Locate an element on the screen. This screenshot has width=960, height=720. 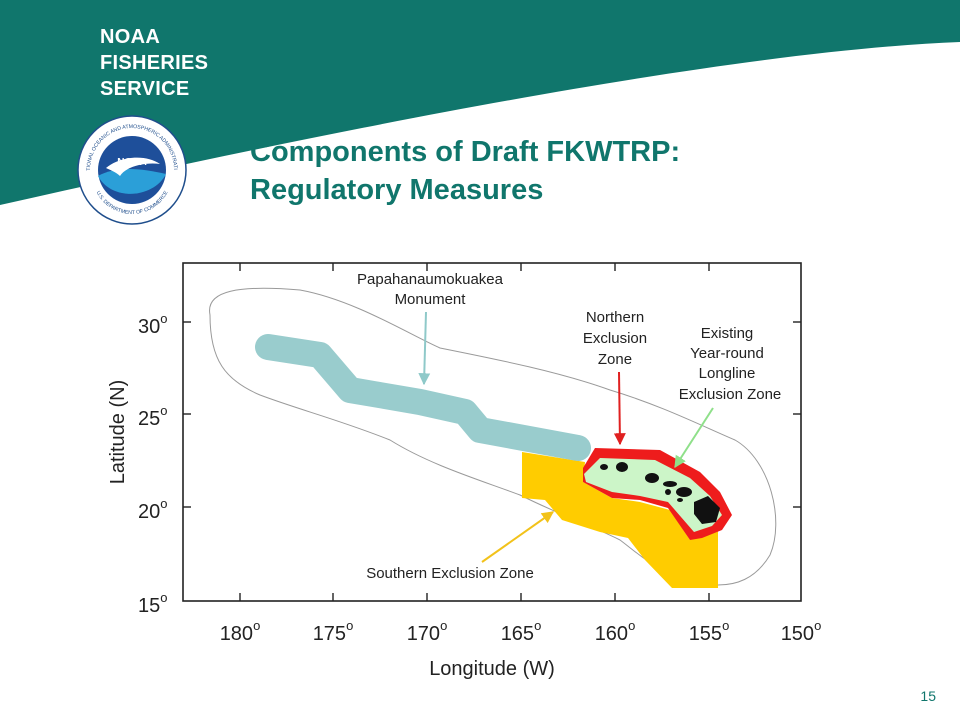
x-tick-label-180: 180o is located at coordinates (240, 631).